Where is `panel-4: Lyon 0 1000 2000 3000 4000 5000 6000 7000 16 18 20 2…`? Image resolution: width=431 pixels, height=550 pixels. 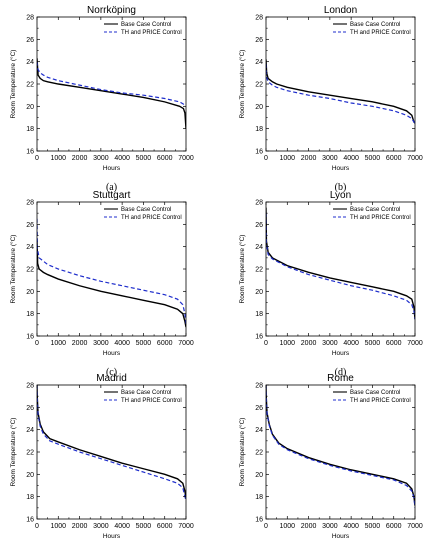 panel-4: Lyon 0 1000 2000 3000 4000 5000 6000 7000 16 18 20 2… is located at coordinates (330, 284).